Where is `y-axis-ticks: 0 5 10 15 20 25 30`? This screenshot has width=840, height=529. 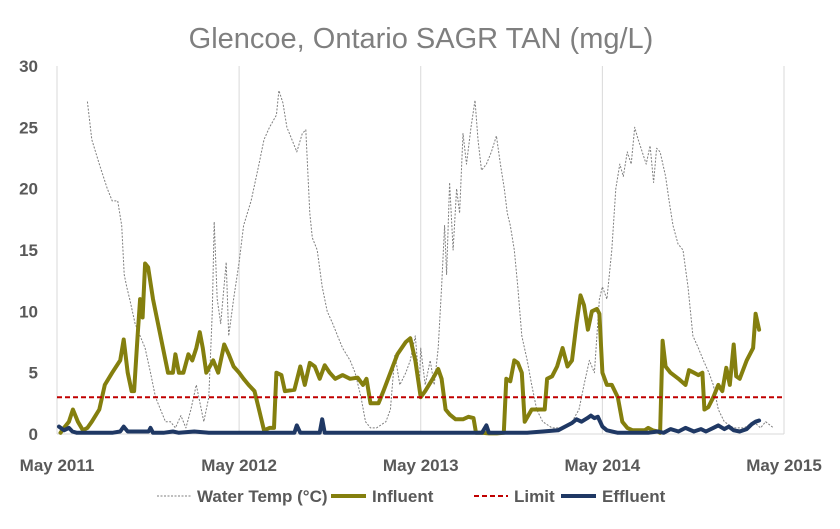 y-axis-ticks: 0 5 10 15 20 25 30 is located at coordinates (28, 250).